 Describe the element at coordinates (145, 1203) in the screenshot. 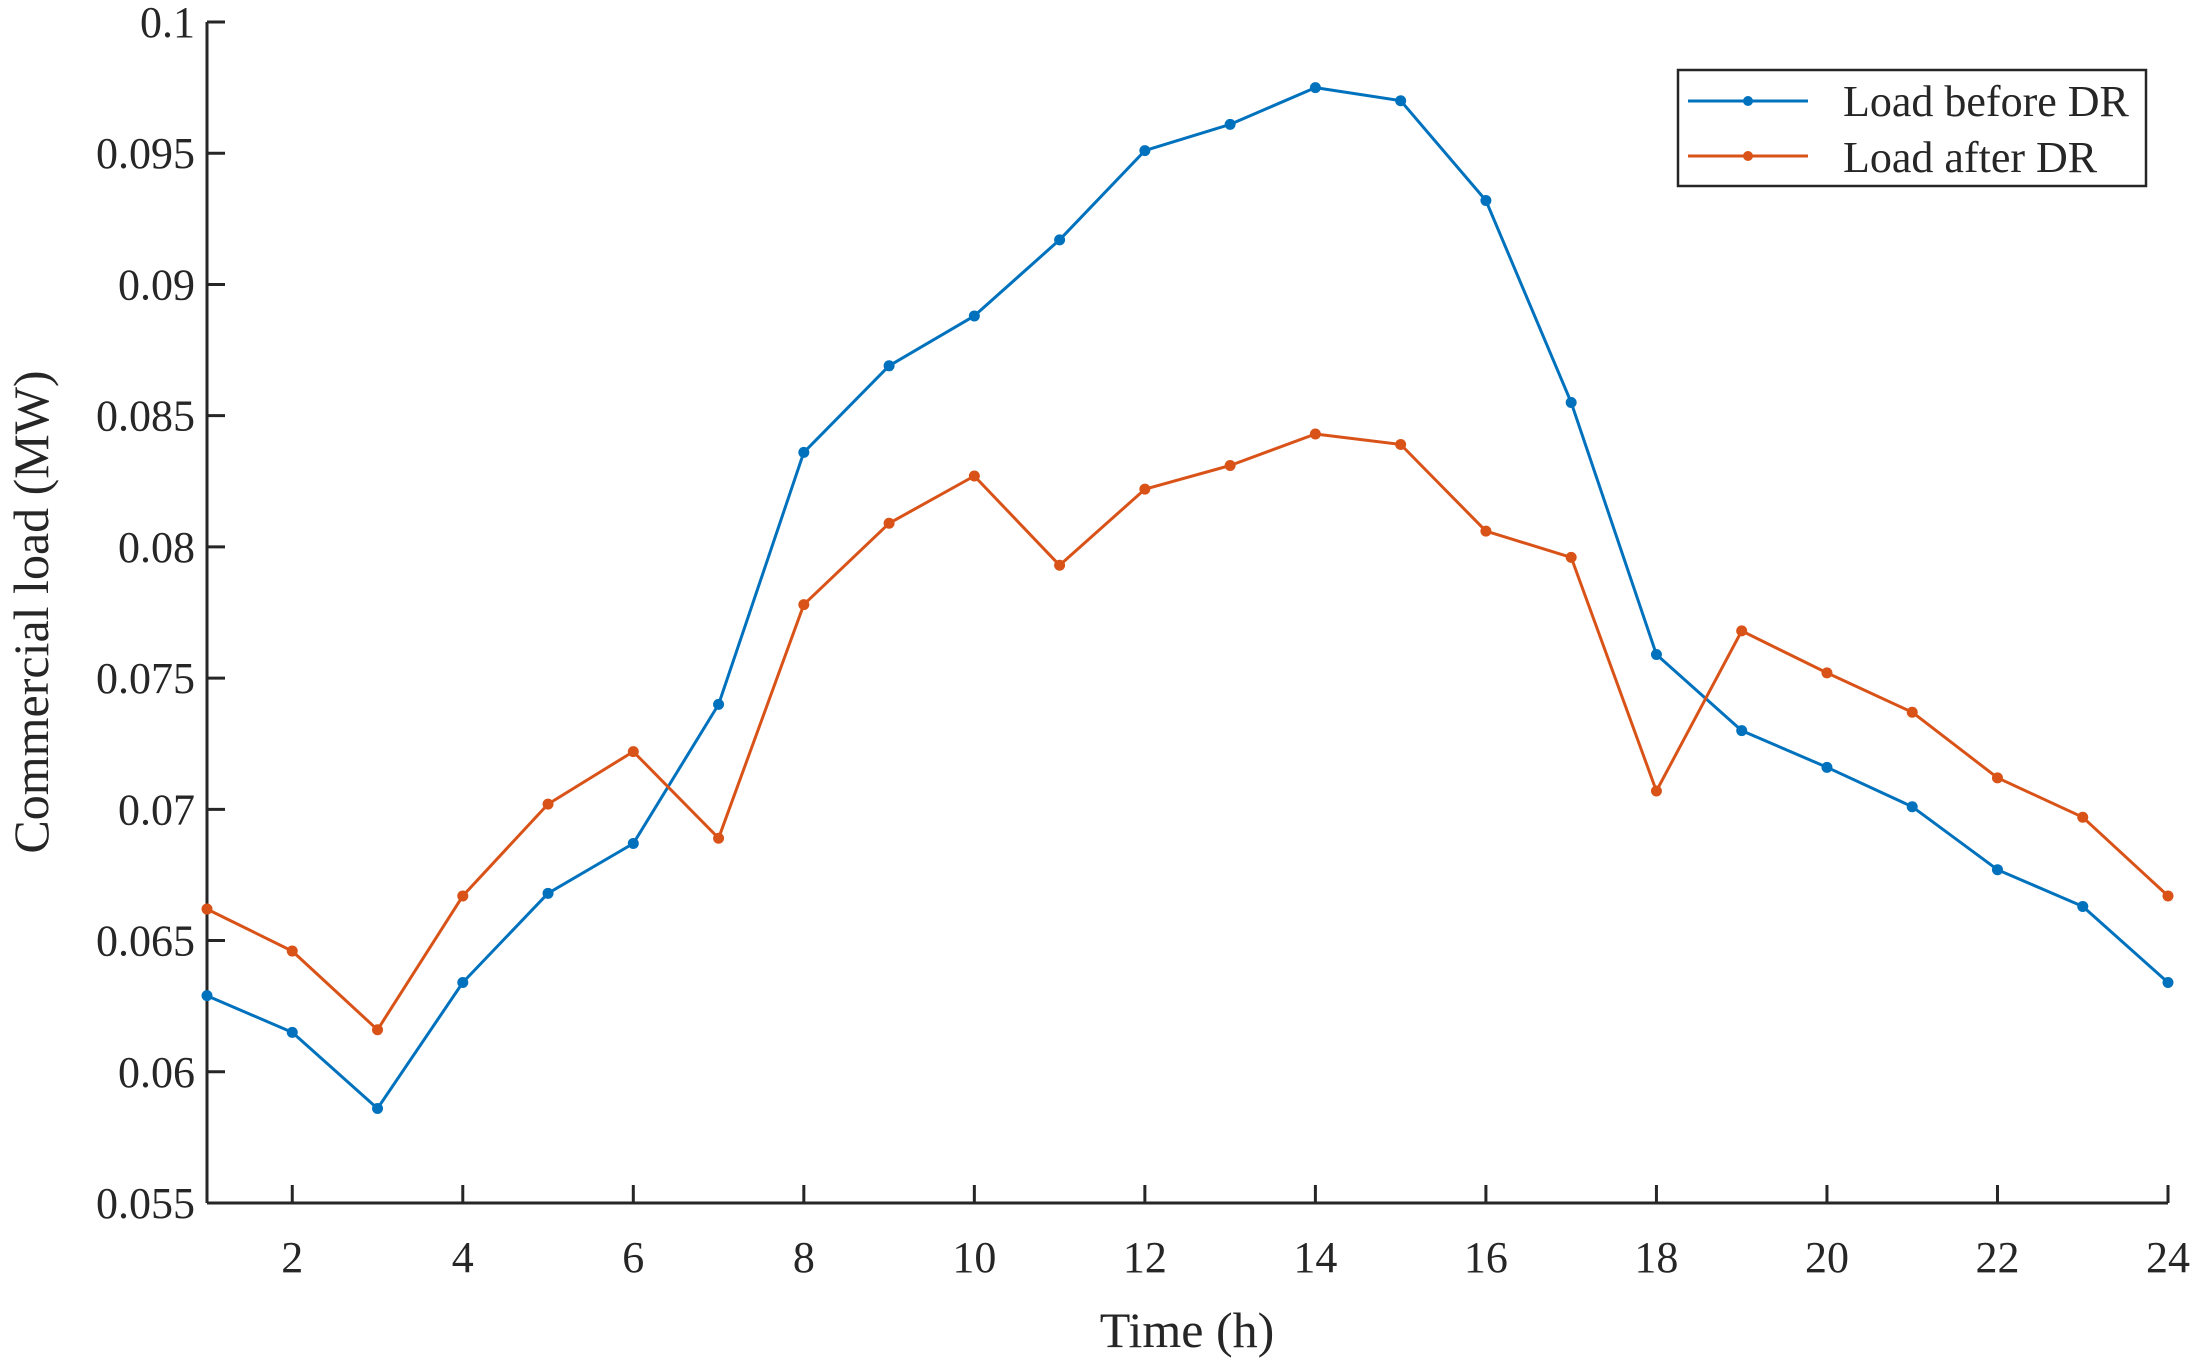

I see `y-tick-label: 0.055` at that location.